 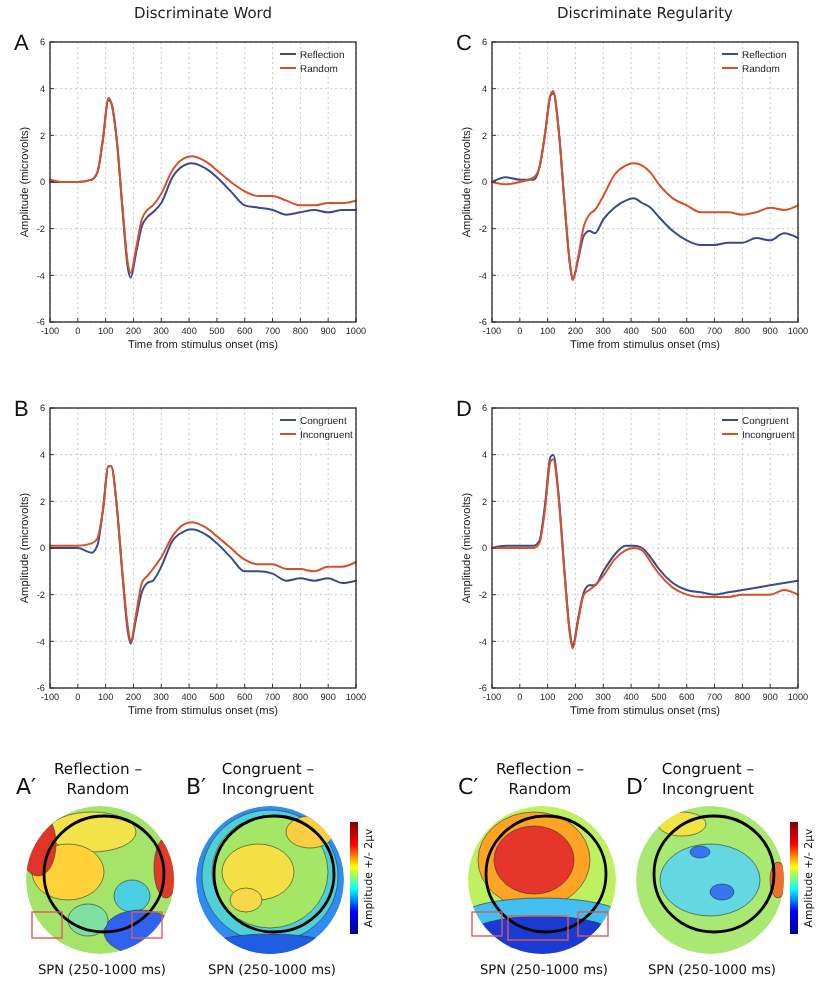 I want to click on text: B′, so click(x=197, y=787).